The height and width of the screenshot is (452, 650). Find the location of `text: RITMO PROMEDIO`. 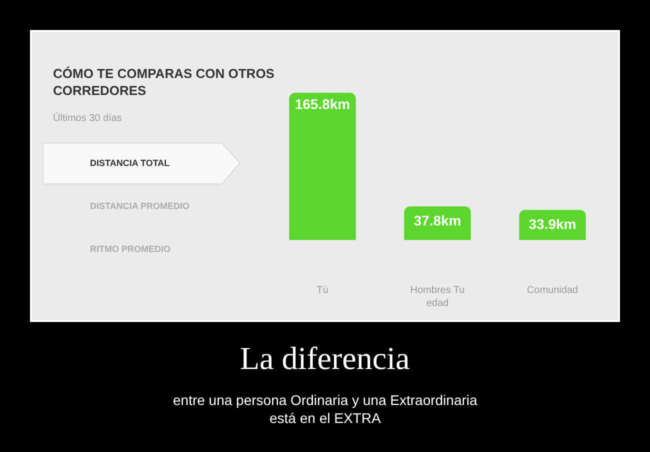

text: RITMO PROMEDIO is located at coordinates (130, 249).